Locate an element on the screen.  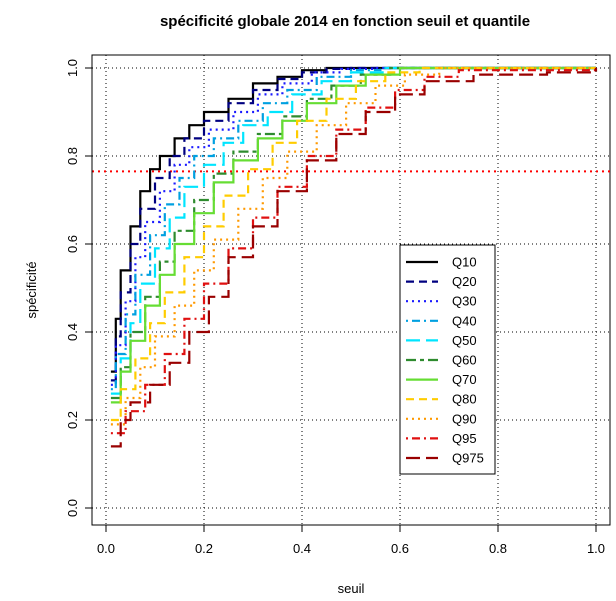
y-tick-label: 0.8 is located at coordinates (72, 156).